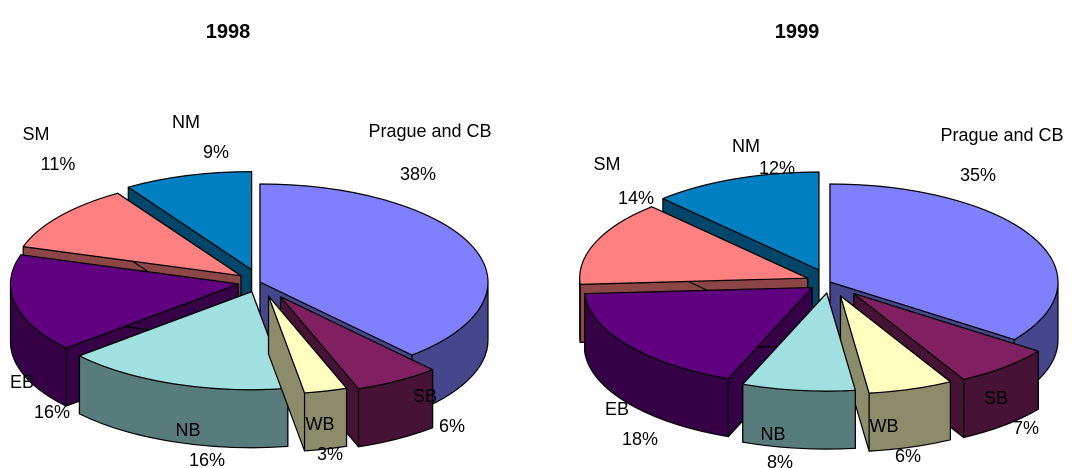  I want to click on value-label-eb: 18%, so click(640, 439).